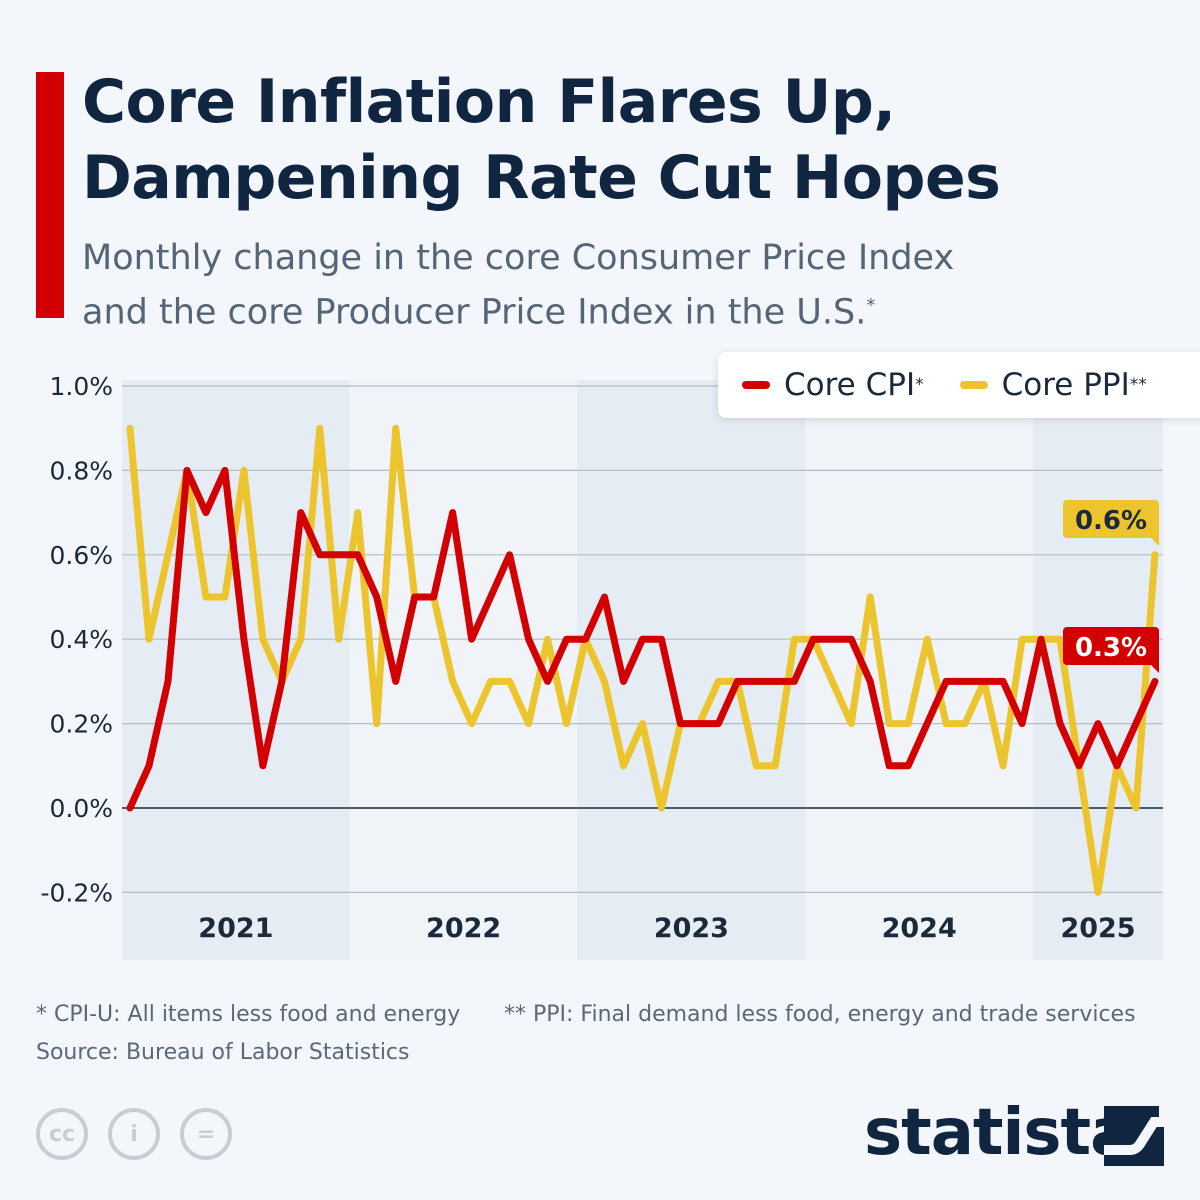  I want to click on y-tick-label: 0.0%, so click(81, 808).